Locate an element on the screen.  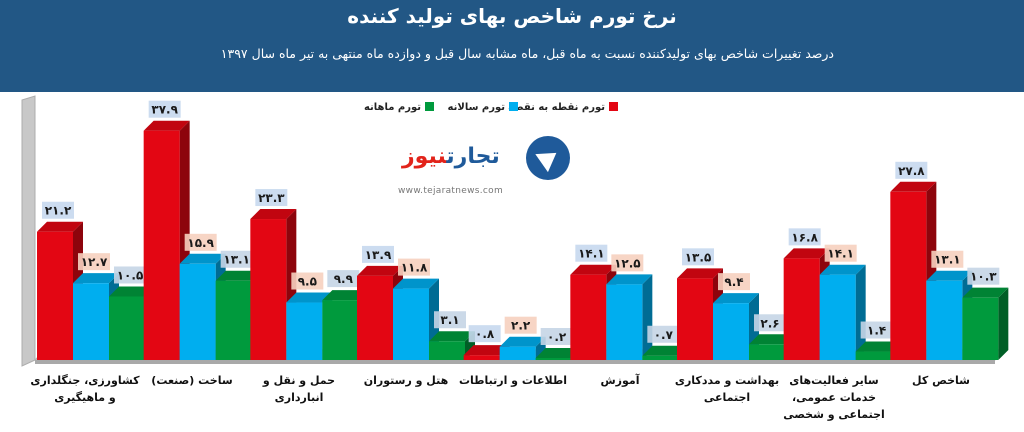
data-label: ۱۳.۵ is located at coordinates (698, 257).